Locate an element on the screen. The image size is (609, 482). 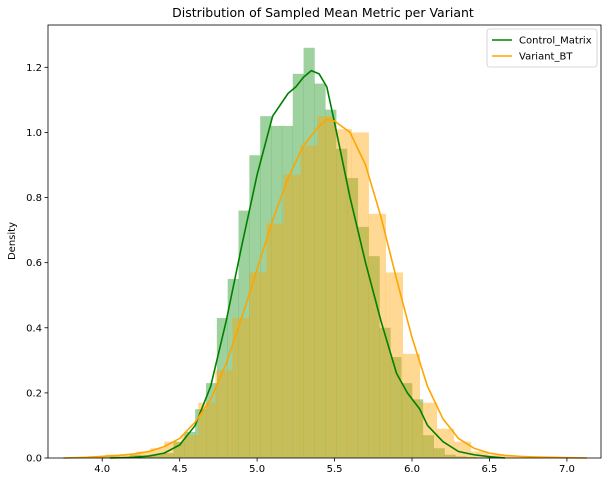
y-tick-label-5: 1.0 is located at coordinates (34, 133).